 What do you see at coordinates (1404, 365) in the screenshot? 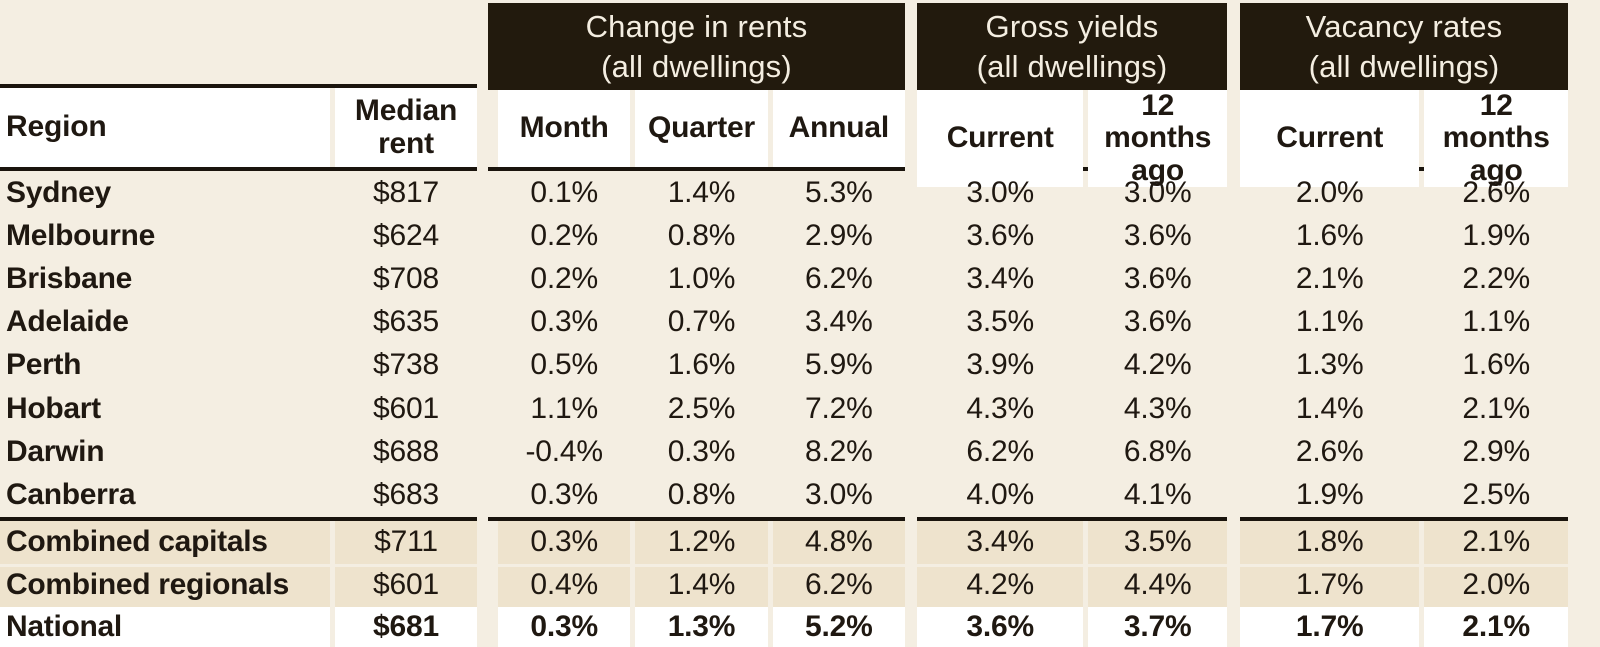
I see `table-row-perth: 1.3% 1.6%` at bounding box center [1404, 365].